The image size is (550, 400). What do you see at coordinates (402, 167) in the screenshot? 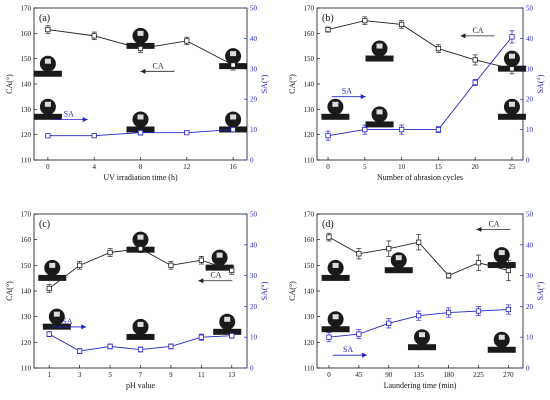
I see `x-tick-label: 10` at bounding box center [402, 167].